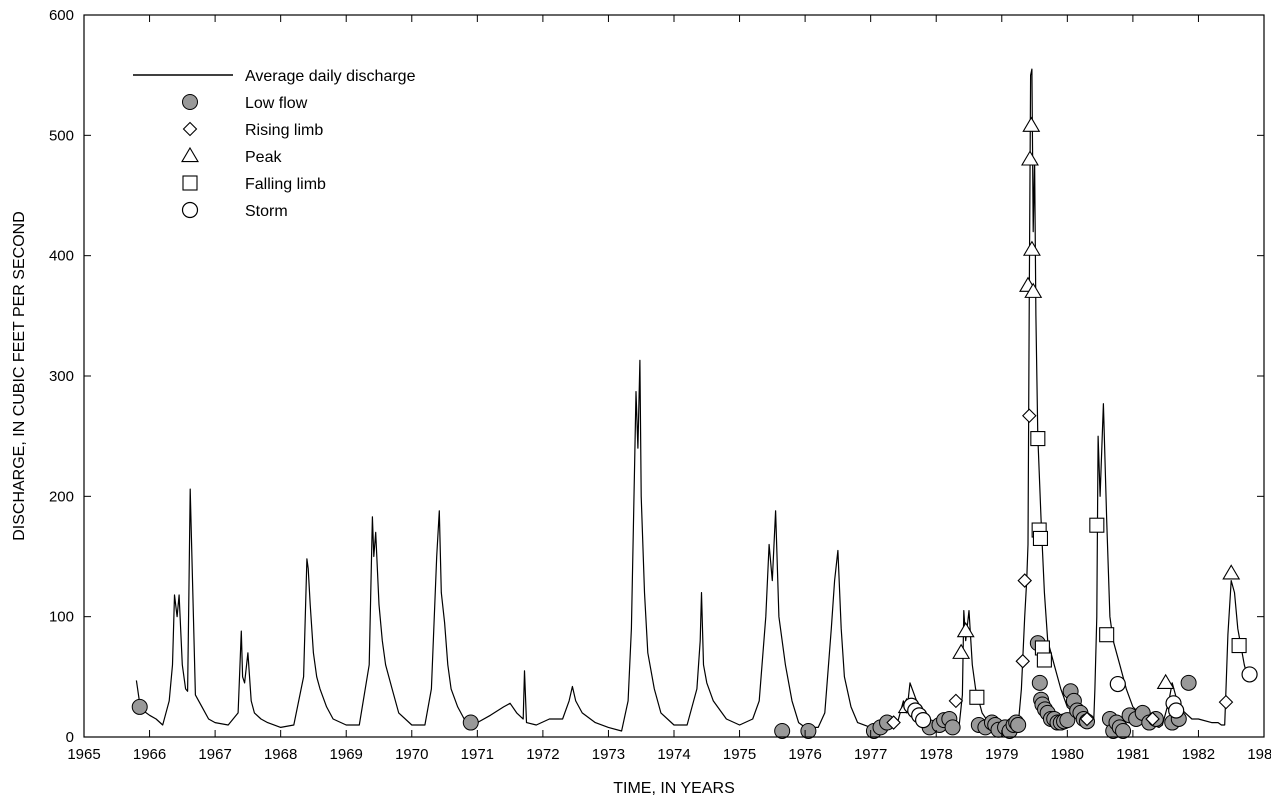 The image size is (1271, 801). I want to click on y-tick-label: 300, so click(61, 376).